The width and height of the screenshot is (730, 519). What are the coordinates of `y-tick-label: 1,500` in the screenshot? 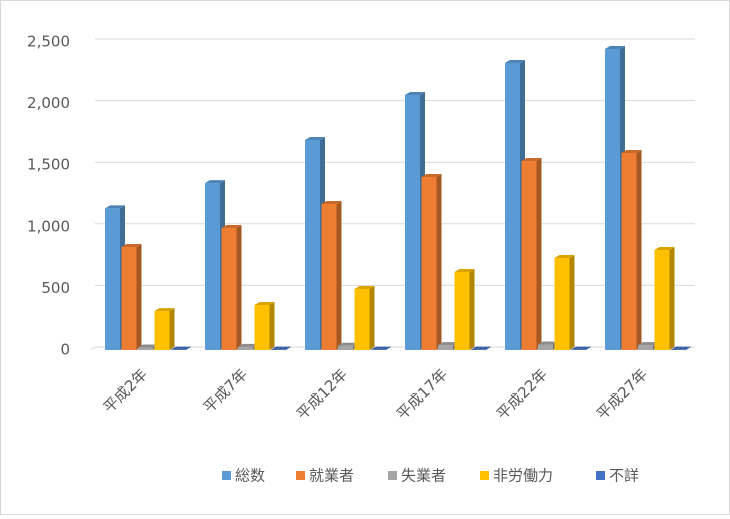 It's located at (48, 165).